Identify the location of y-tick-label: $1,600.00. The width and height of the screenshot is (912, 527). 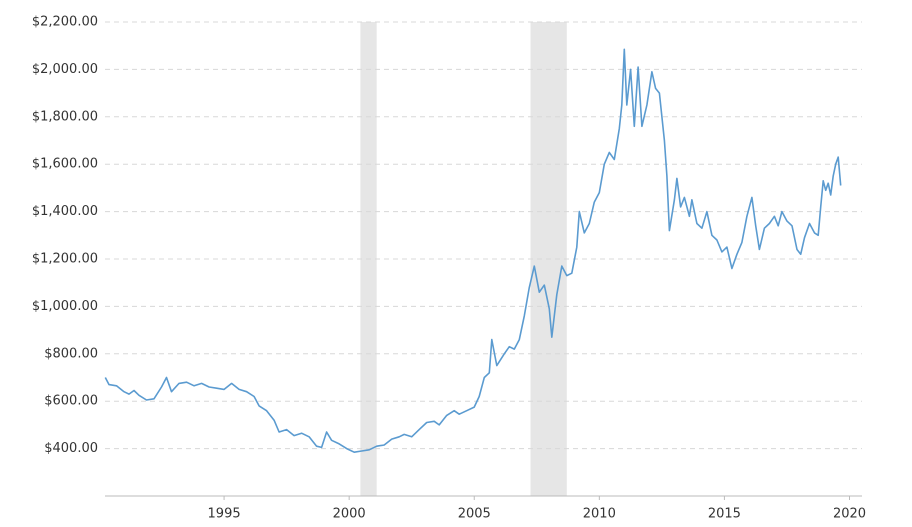
(65, 164).